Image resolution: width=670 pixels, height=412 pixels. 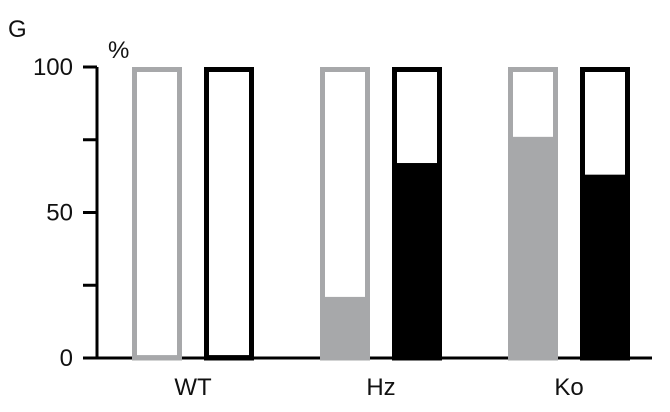 I want to click on y-tick-label: 100, so click(x=53, y=67).